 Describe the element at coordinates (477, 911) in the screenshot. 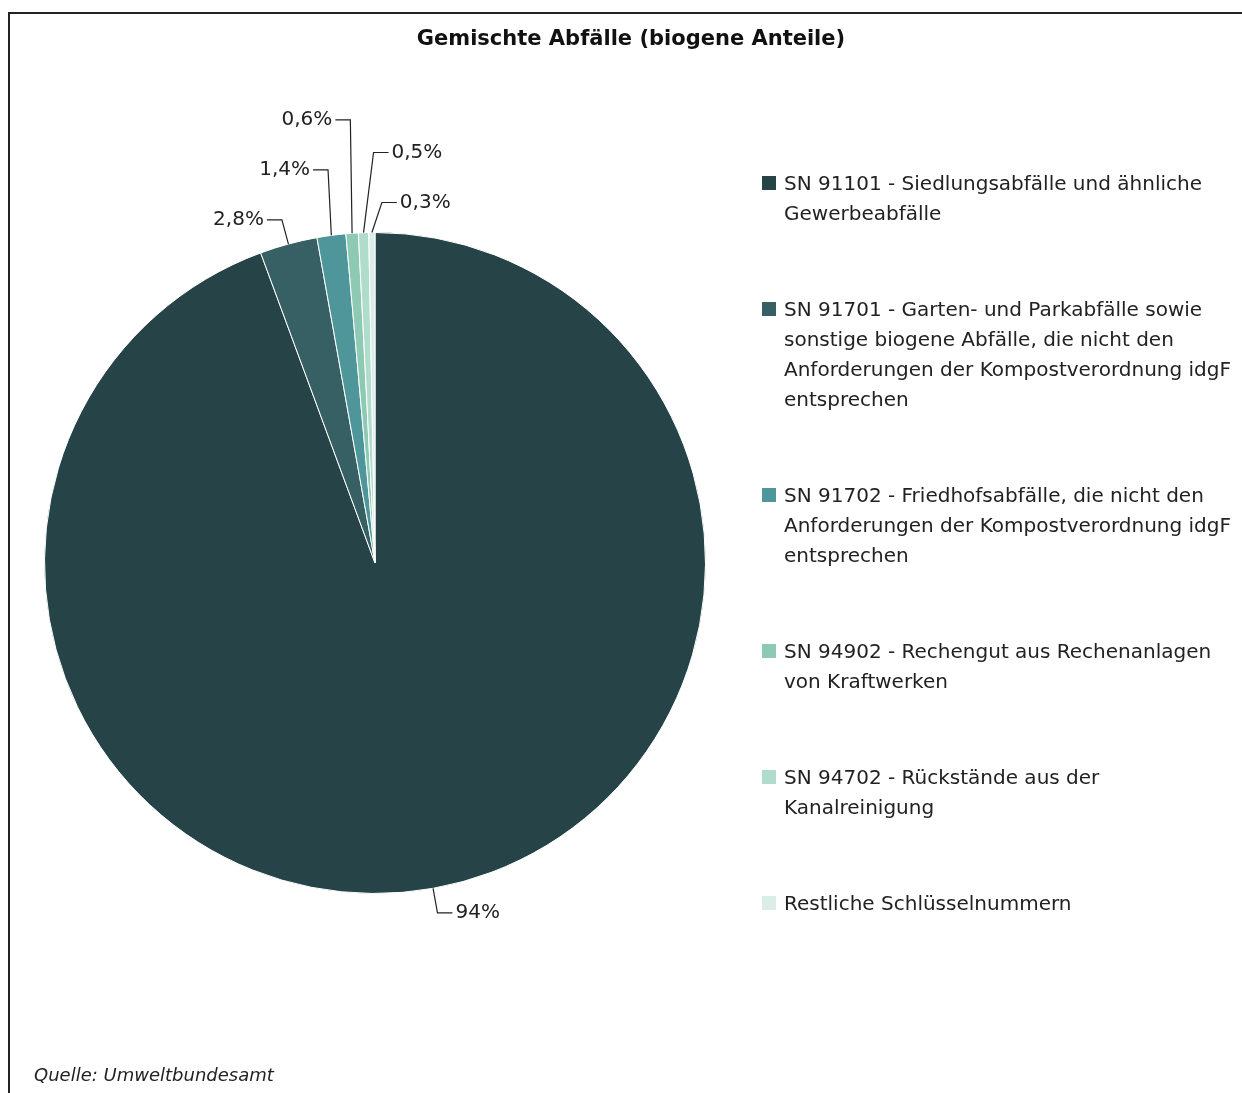

I see `data-label: 94%` at that location.